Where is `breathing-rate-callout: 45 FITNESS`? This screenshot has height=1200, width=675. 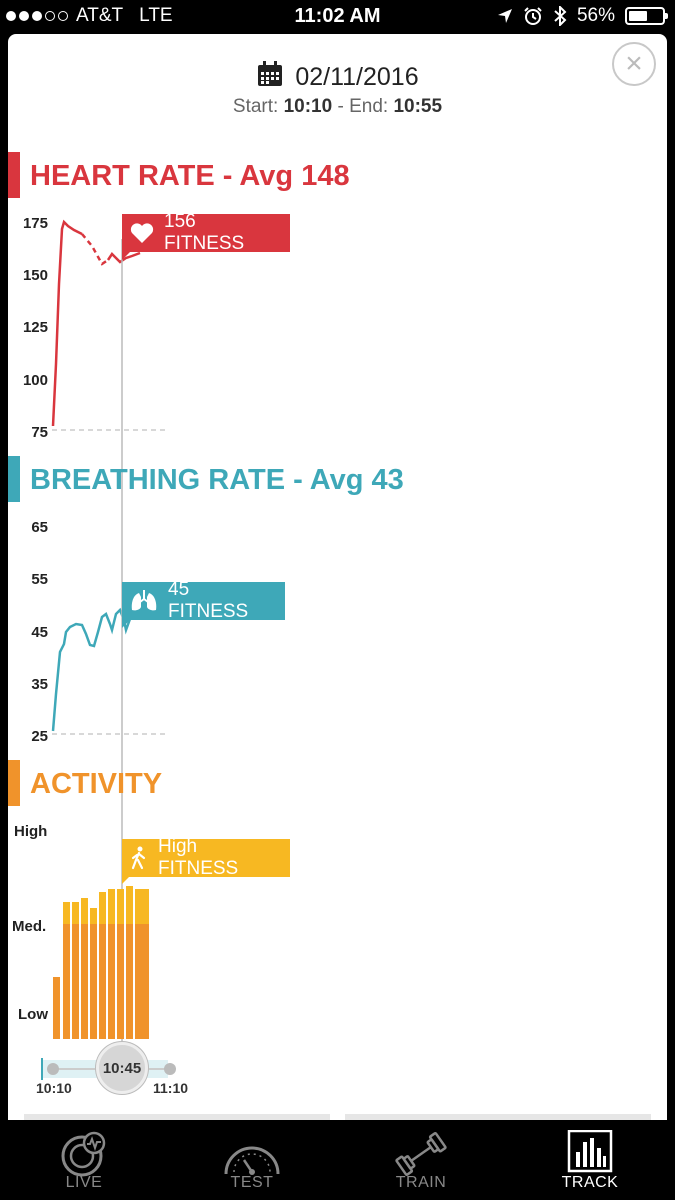
breathing-rate-callout: 45 FITNESS is located at coordinates (203, 600).